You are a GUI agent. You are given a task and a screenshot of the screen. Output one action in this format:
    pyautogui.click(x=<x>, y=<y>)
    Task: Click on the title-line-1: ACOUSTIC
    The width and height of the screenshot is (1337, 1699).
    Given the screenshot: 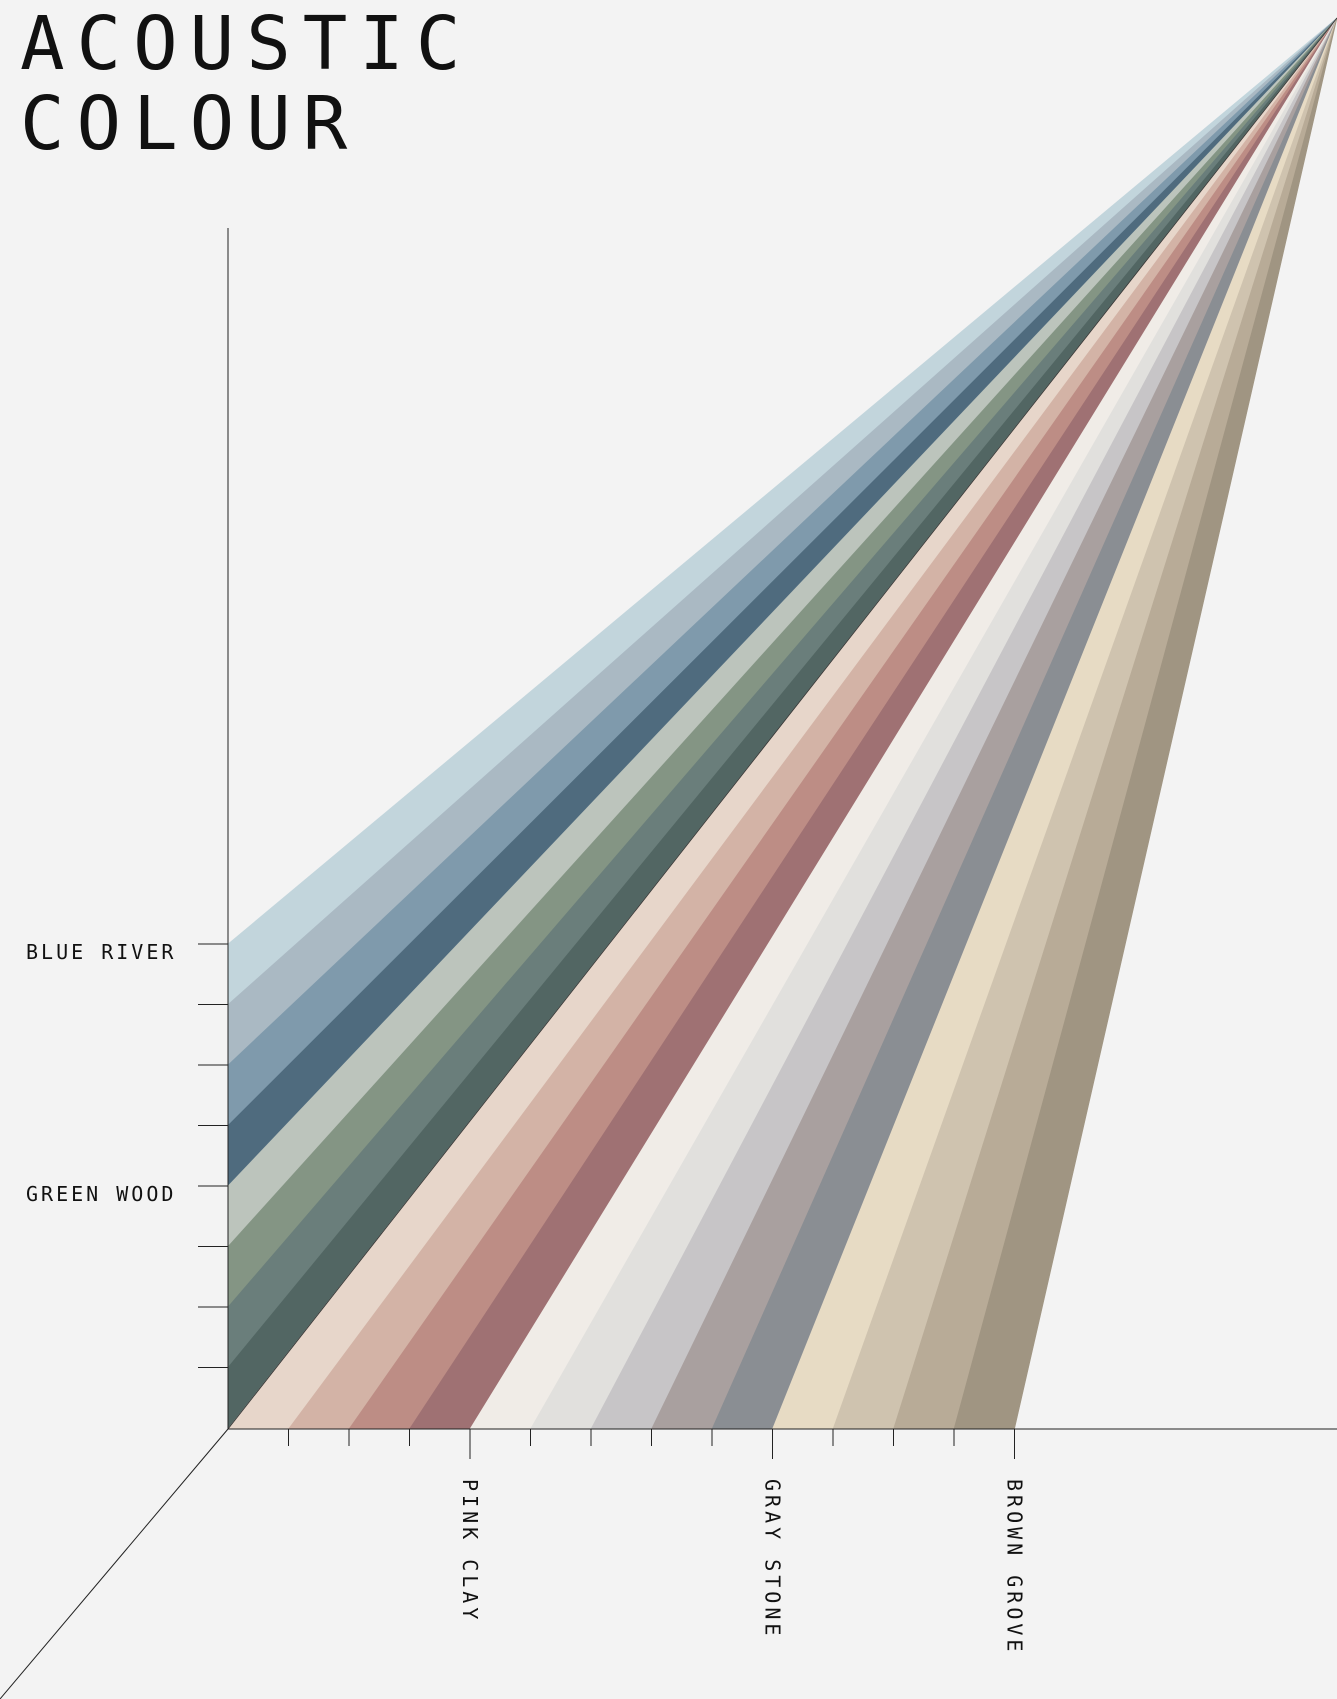 What is the action you would take?
    pyautogui.click(x=246, y=44)
    